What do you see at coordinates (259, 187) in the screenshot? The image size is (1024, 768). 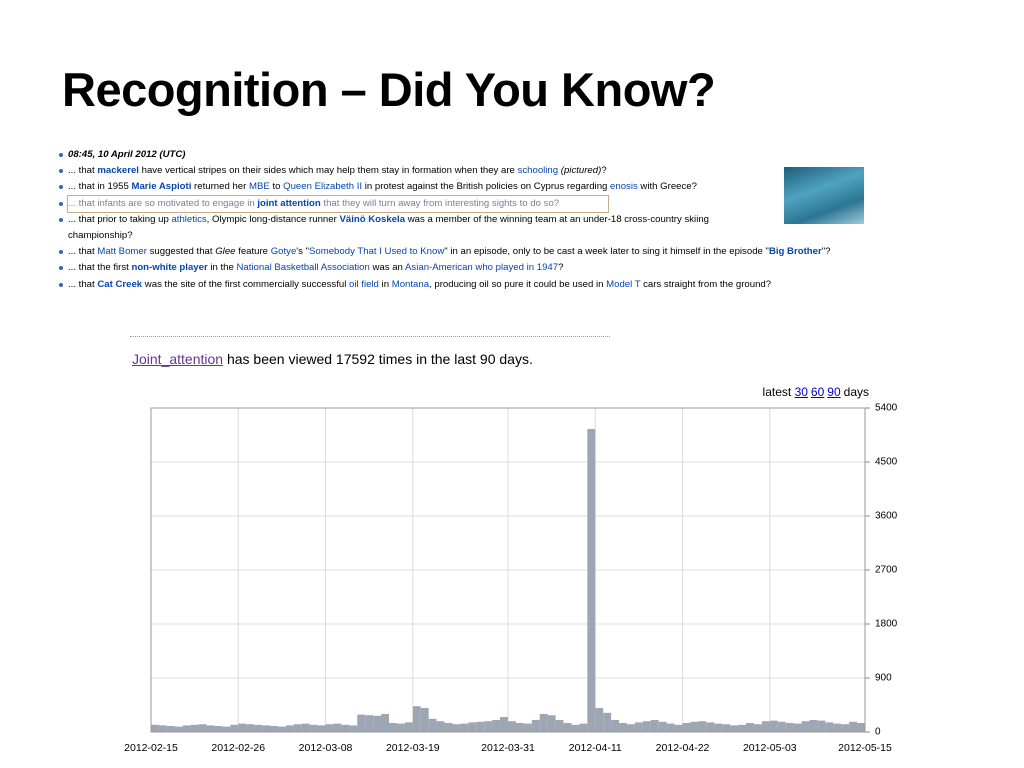 I see `link: MBE` at bounding box center [259, 187].